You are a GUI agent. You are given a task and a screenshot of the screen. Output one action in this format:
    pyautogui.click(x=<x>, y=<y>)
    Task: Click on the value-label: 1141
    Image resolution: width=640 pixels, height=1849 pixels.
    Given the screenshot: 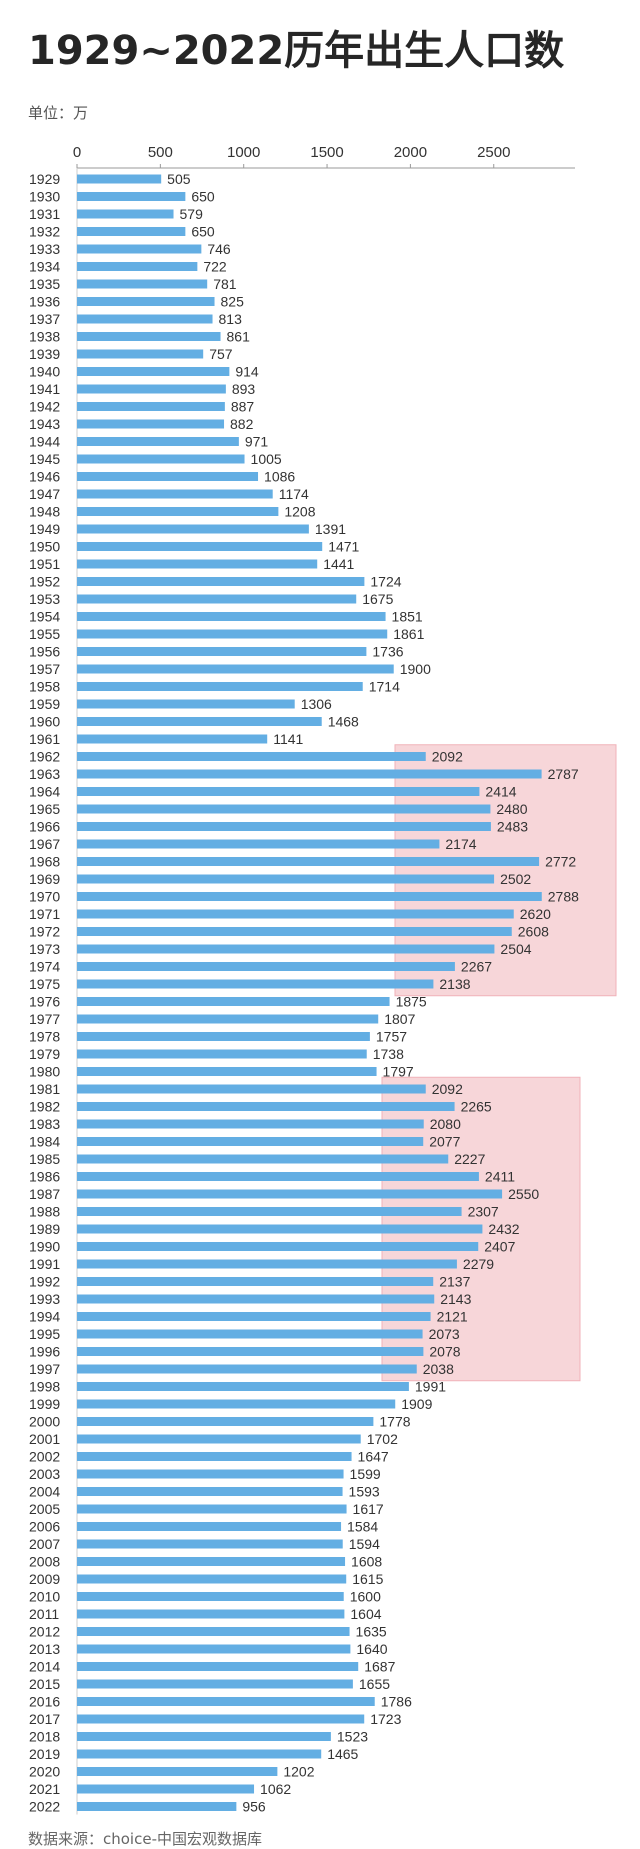 What is the action you would take?
    pyautogui.click(x=288, y=739)
    